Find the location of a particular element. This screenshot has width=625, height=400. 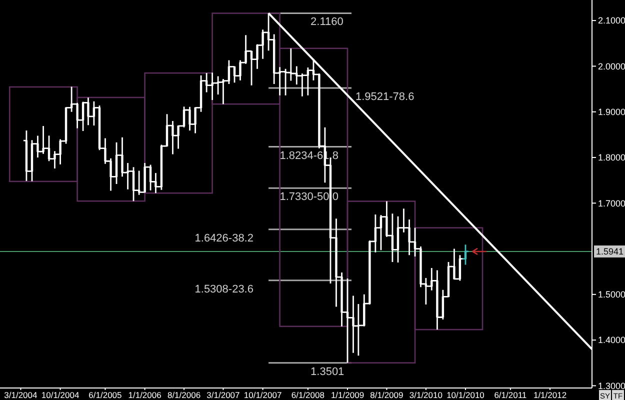

ref-line-label: 1.5941 is located at coordinates (610, 251).